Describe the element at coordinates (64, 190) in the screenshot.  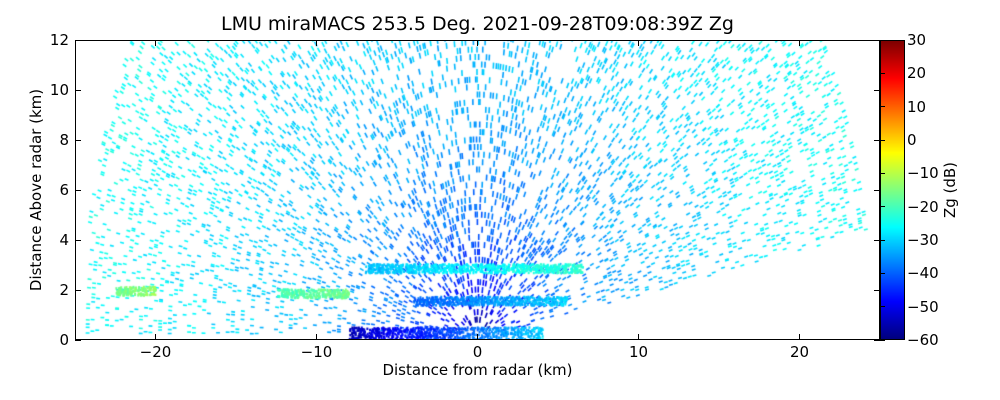
I see `y-tick-label: 6` at that location.